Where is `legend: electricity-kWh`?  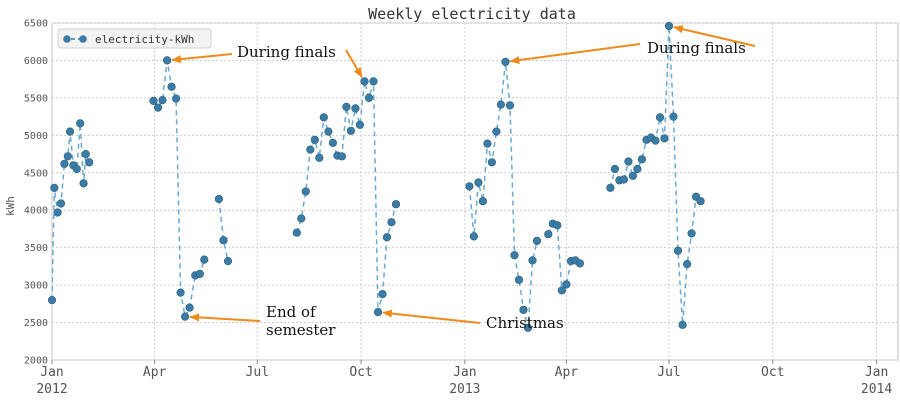 legend: electricity-kWh is located at coordinates (134, 38).